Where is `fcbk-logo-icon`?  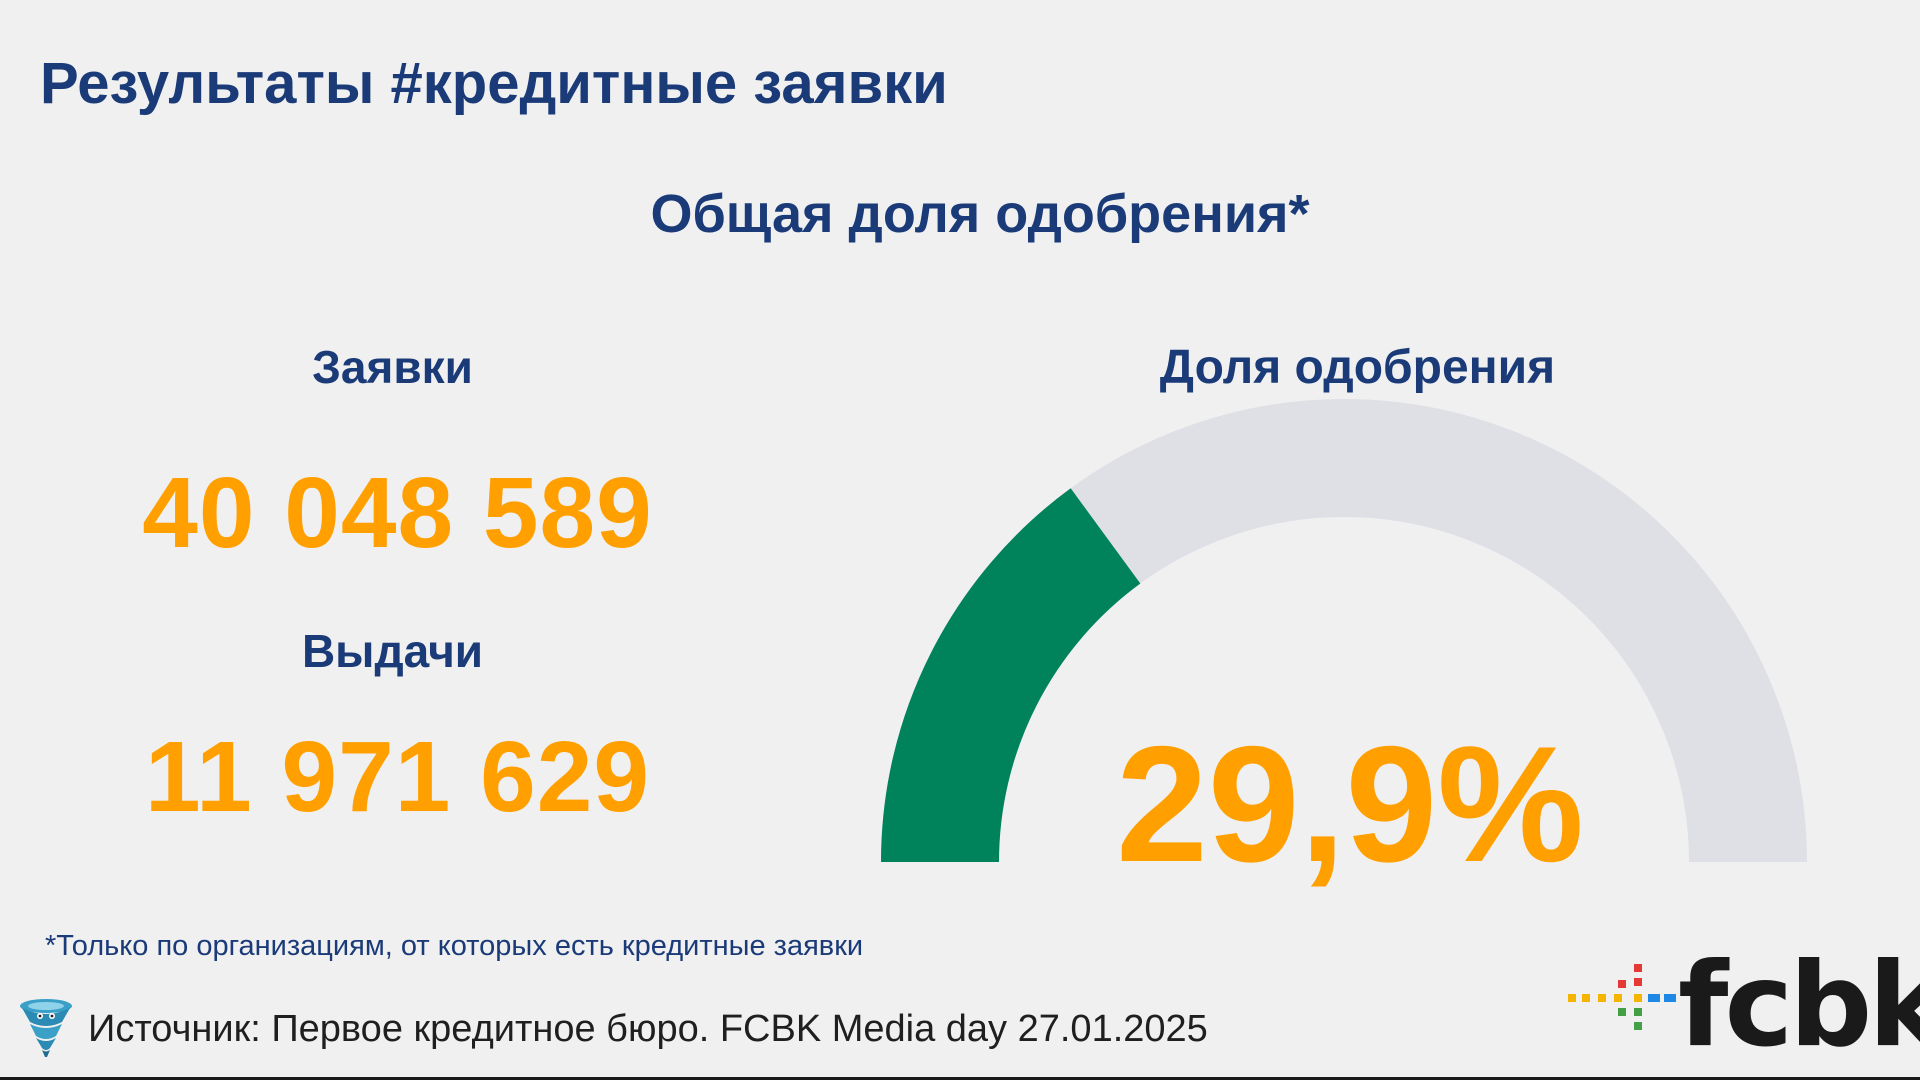 fcbk-logo-icon is located at coordinates (1622, 997).